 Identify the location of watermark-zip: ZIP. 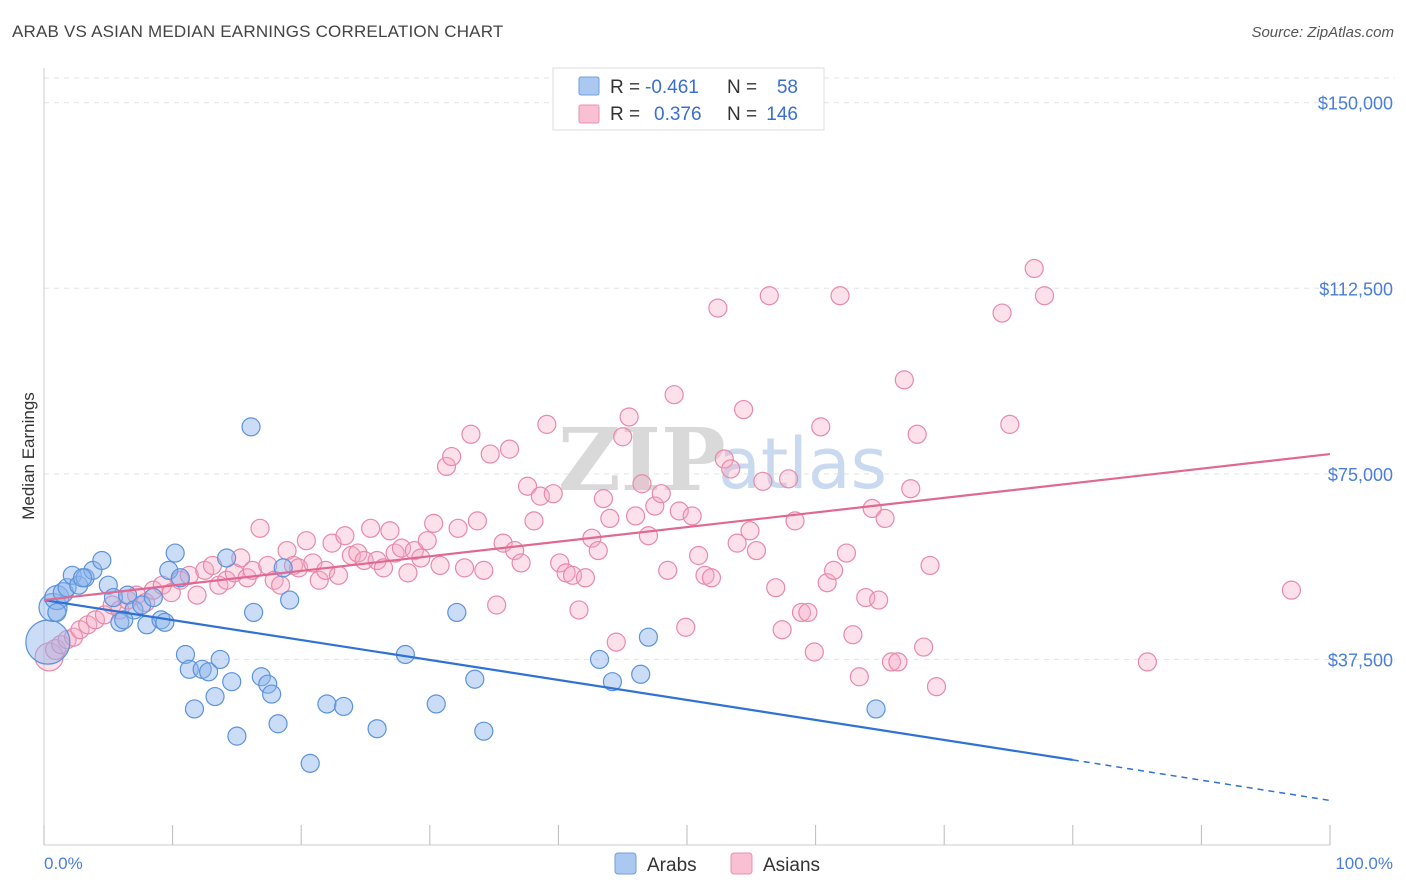
(642, 460).